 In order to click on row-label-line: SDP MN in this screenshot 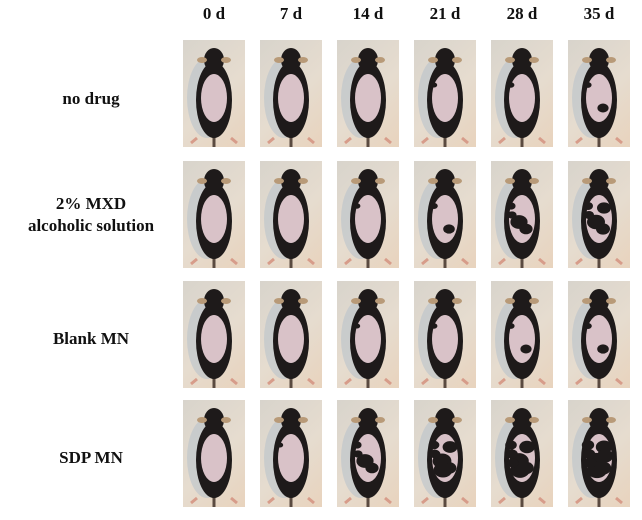, I will do `click(91, 457)`.